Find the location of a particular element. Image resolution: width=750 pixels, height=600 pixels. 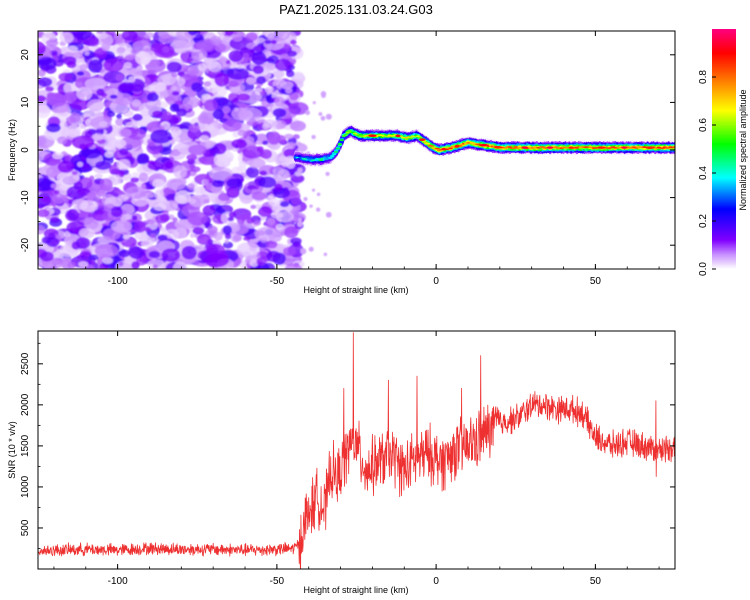

spectrogram-y-tick-label: 10 is located at coordinates (25, 102).